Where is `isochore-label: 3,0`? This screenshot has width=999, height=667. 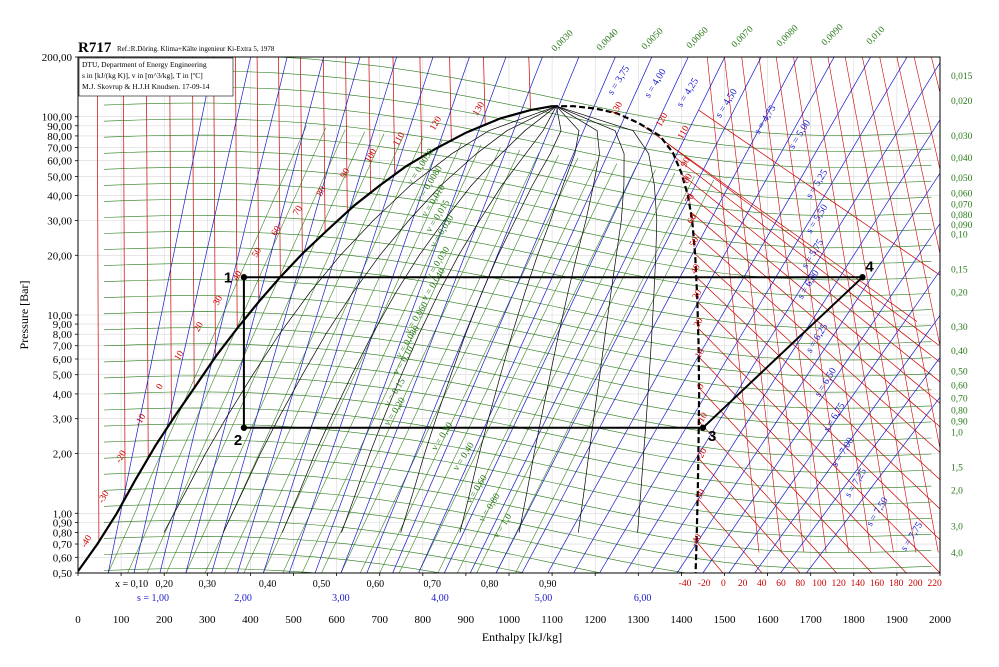 isochore-label: 3,0 is located at coordinates (957, 527).